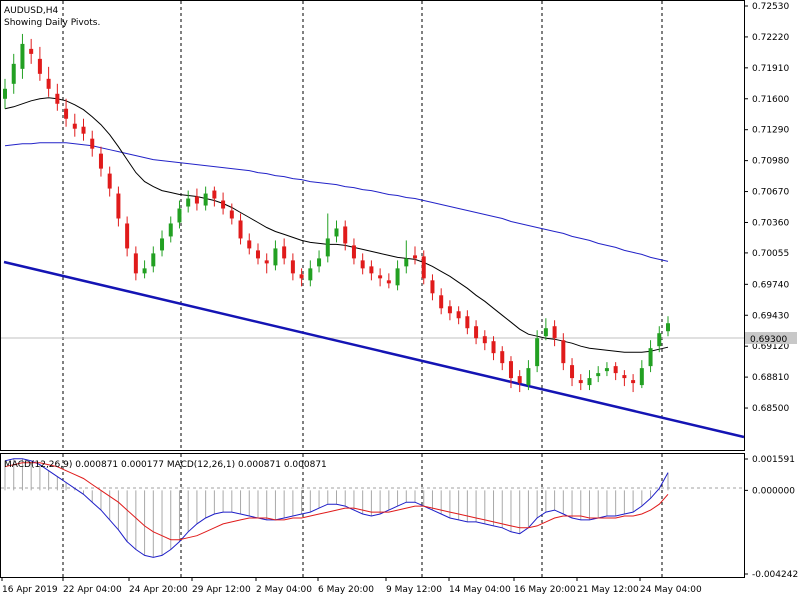 The width and height of the screenshot is (800, 600). What do you see at coordinates (770, 38) in the screenshot?
I see `price-tick-label: 0.72220` at bounding box center [770, 38].